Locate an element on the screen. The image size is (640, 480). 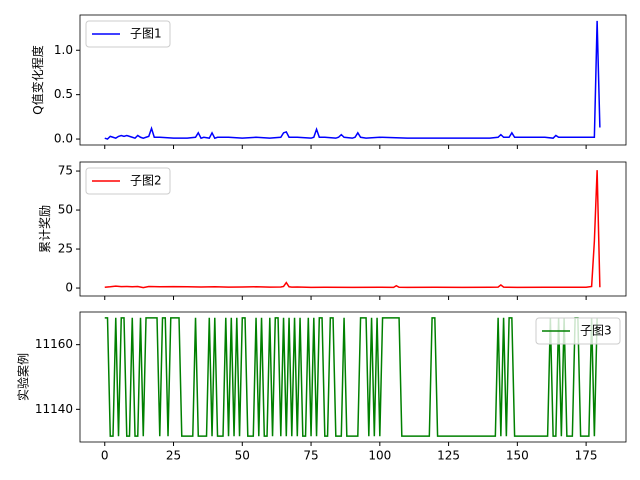
y-axis-label: Q值变化程度 is located at coordinates (37, 79).